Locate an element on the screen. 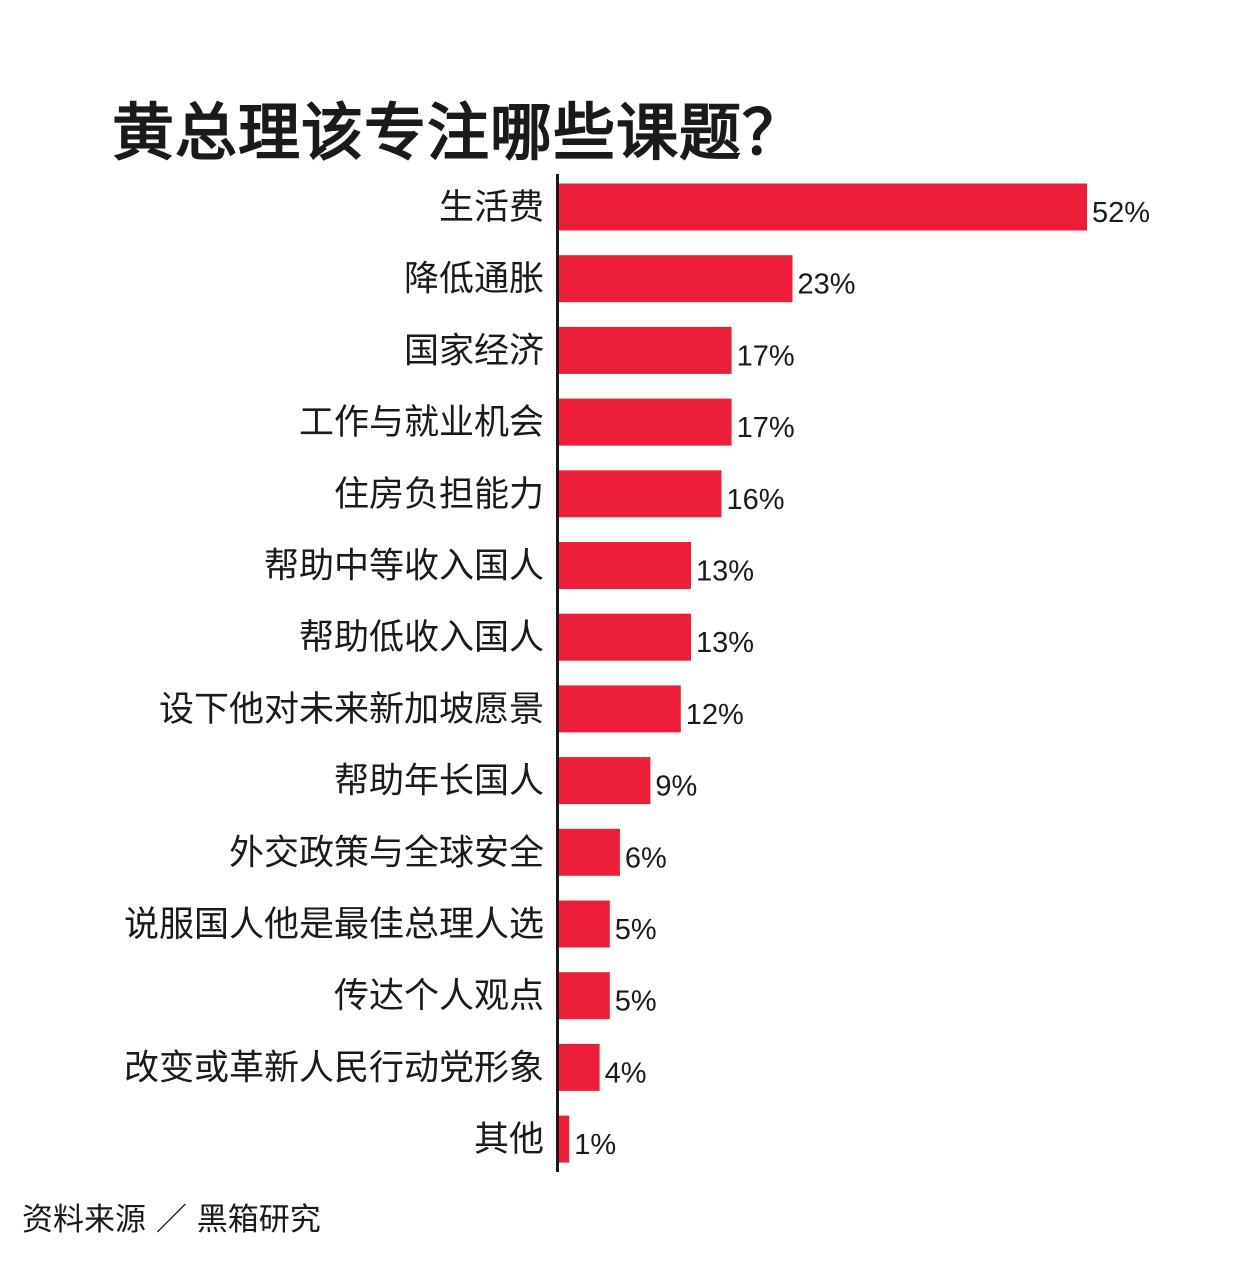 This screenshot has width=1251, height=1284. value-label: 6% is located at coordinates (646, 858).